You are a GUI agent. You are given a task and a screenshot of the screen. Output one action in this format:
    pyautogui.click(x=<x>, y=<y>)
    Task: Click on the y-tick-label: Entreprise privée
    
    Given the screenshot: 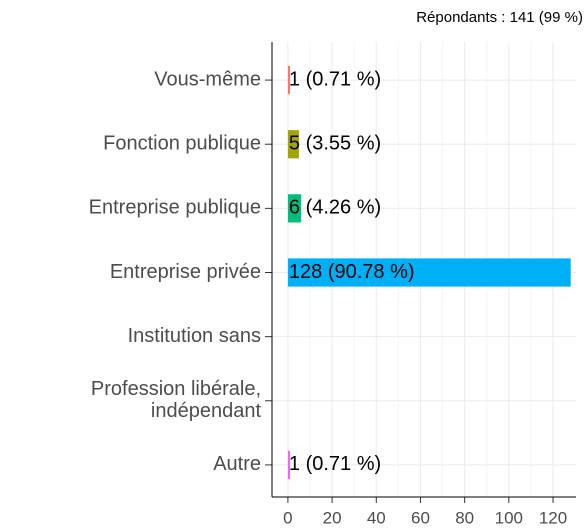 What is the action you would take?
    pyautogui.click(x=185, y=272)
    